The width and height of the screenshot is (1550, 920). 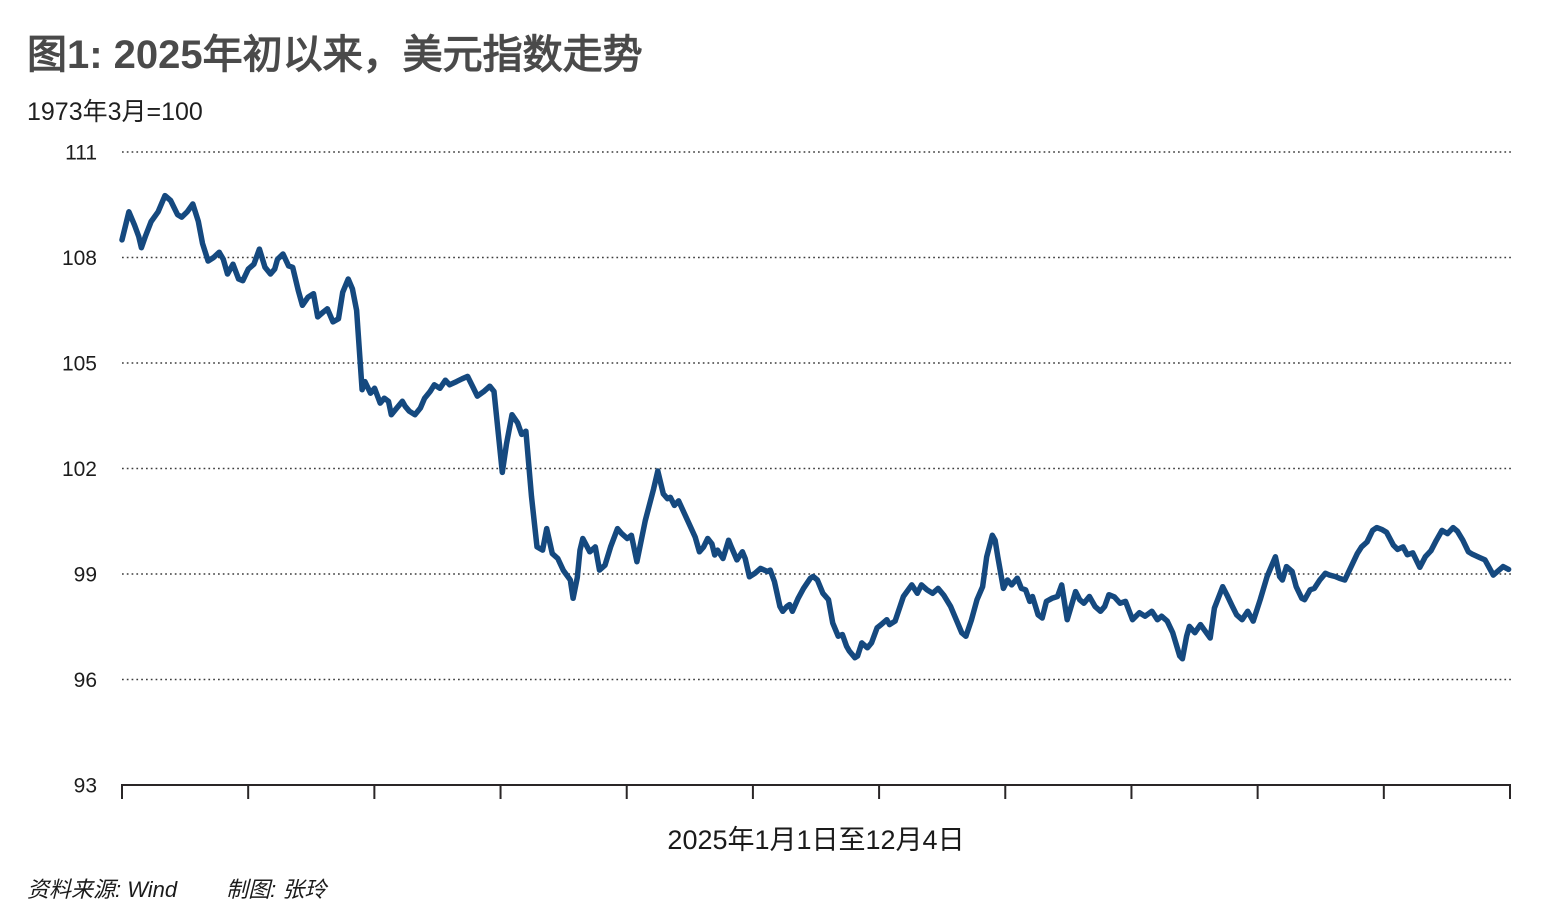 I want to click on chart-footer: 资料来源: Wind 制图: 张玲, so click(x=176, y=888).